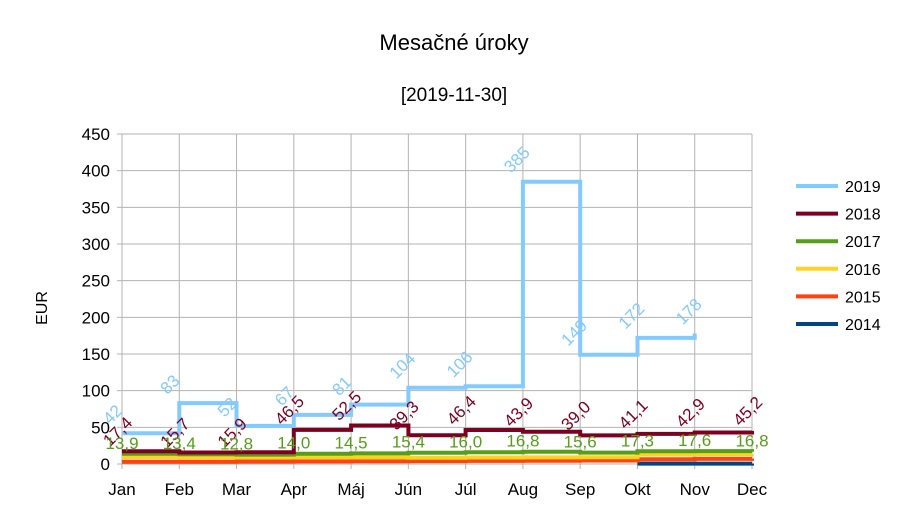  What do you see at coordinates (42, 308) in the screenshot?
I see `y-axis-label: EUR` at bounding box center [42, 308].